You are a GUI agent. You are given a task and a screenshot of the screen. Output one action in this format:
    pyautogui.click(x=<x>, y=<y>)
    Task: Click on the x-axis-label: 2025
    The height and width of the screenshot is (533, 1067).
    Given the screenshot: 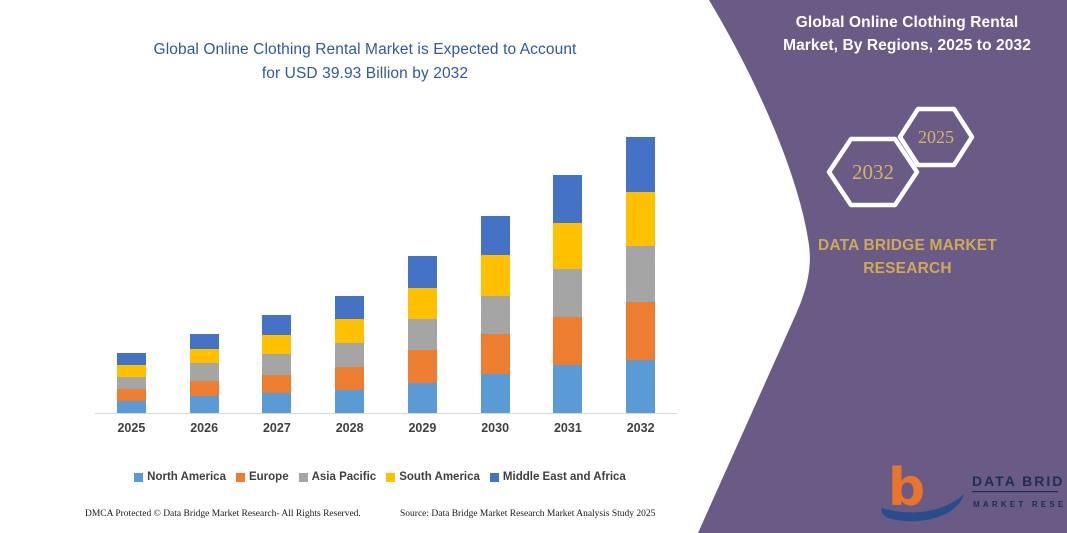 What is the action you would take?
    pyautogui.click(x=131, y=428)
    